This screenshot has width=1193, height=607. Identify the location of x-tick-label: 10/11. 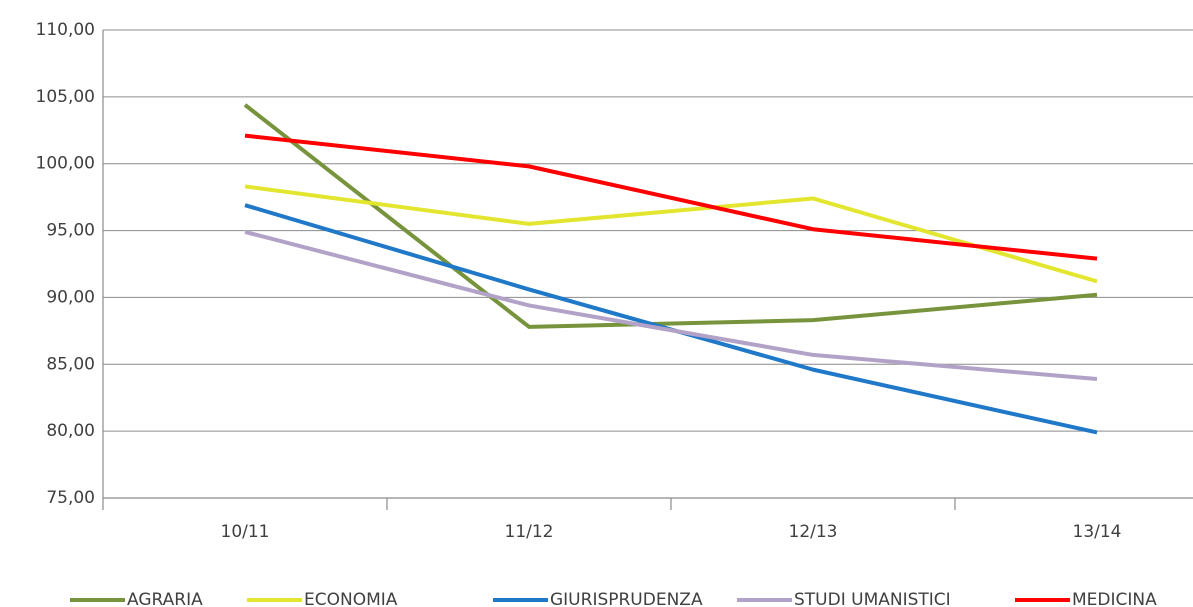
(245, 532).